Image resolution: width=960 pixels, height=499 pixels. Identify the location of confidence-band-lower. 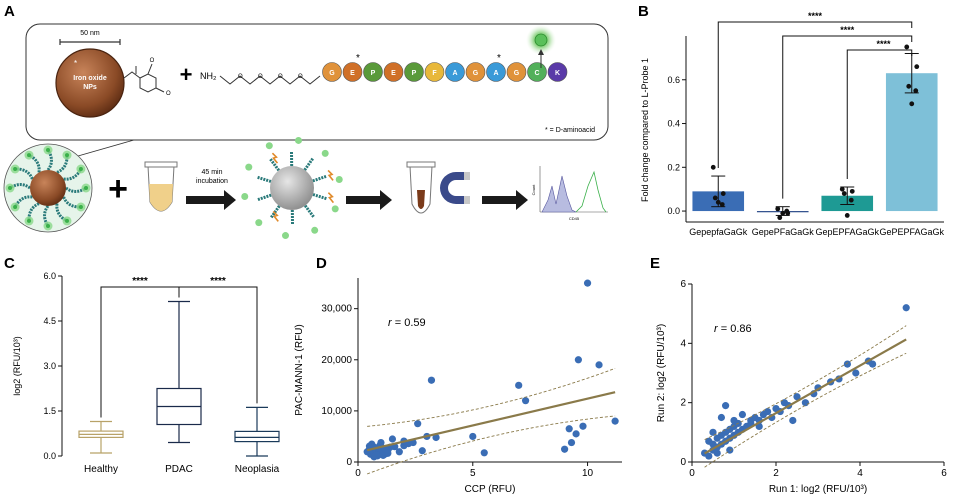
(805, 410).